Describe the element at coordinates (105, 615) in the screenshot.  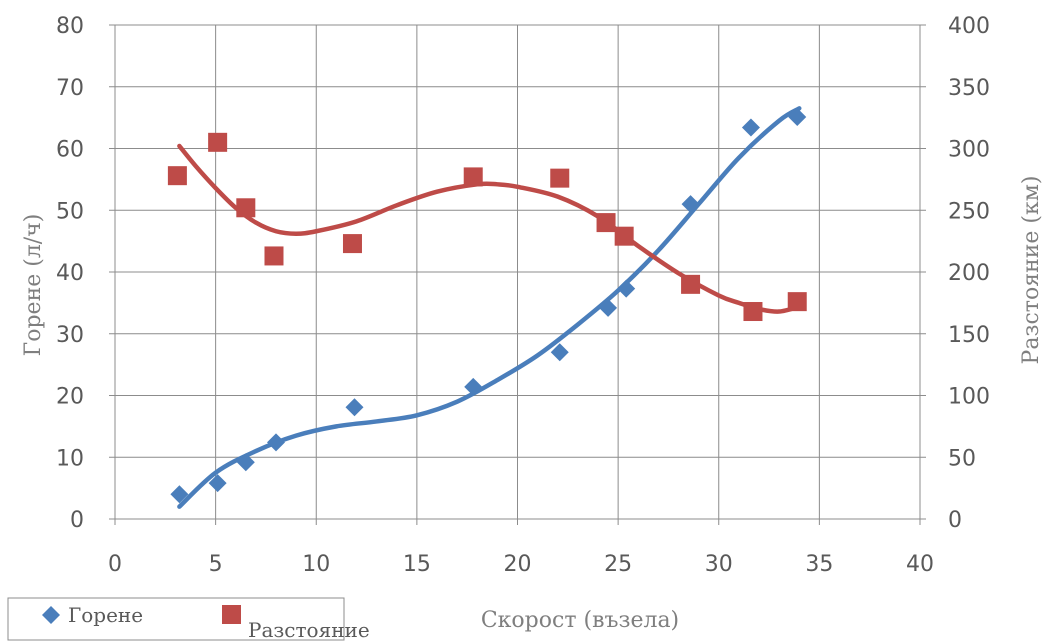
I see `legend-gorene-label: Горене` at that location.